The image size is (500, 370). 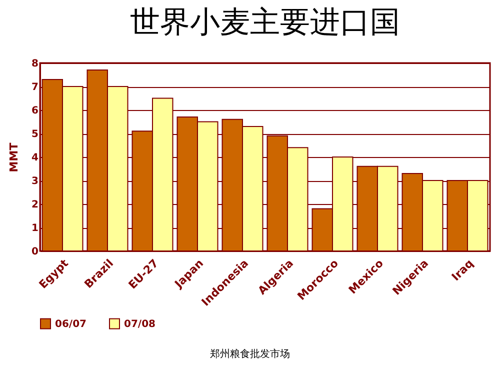 I want to click on text: 郑州粮食批发市场, so click(x=250, y=354).